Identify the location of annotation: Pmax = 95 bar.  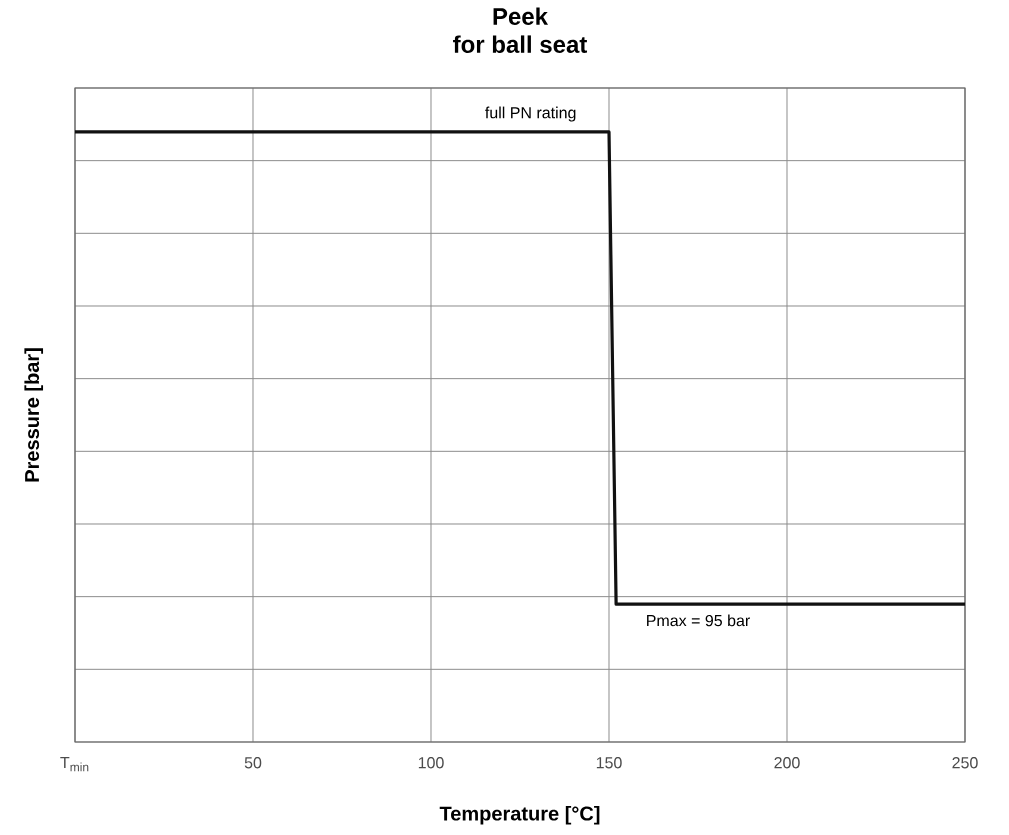
(698, 620).